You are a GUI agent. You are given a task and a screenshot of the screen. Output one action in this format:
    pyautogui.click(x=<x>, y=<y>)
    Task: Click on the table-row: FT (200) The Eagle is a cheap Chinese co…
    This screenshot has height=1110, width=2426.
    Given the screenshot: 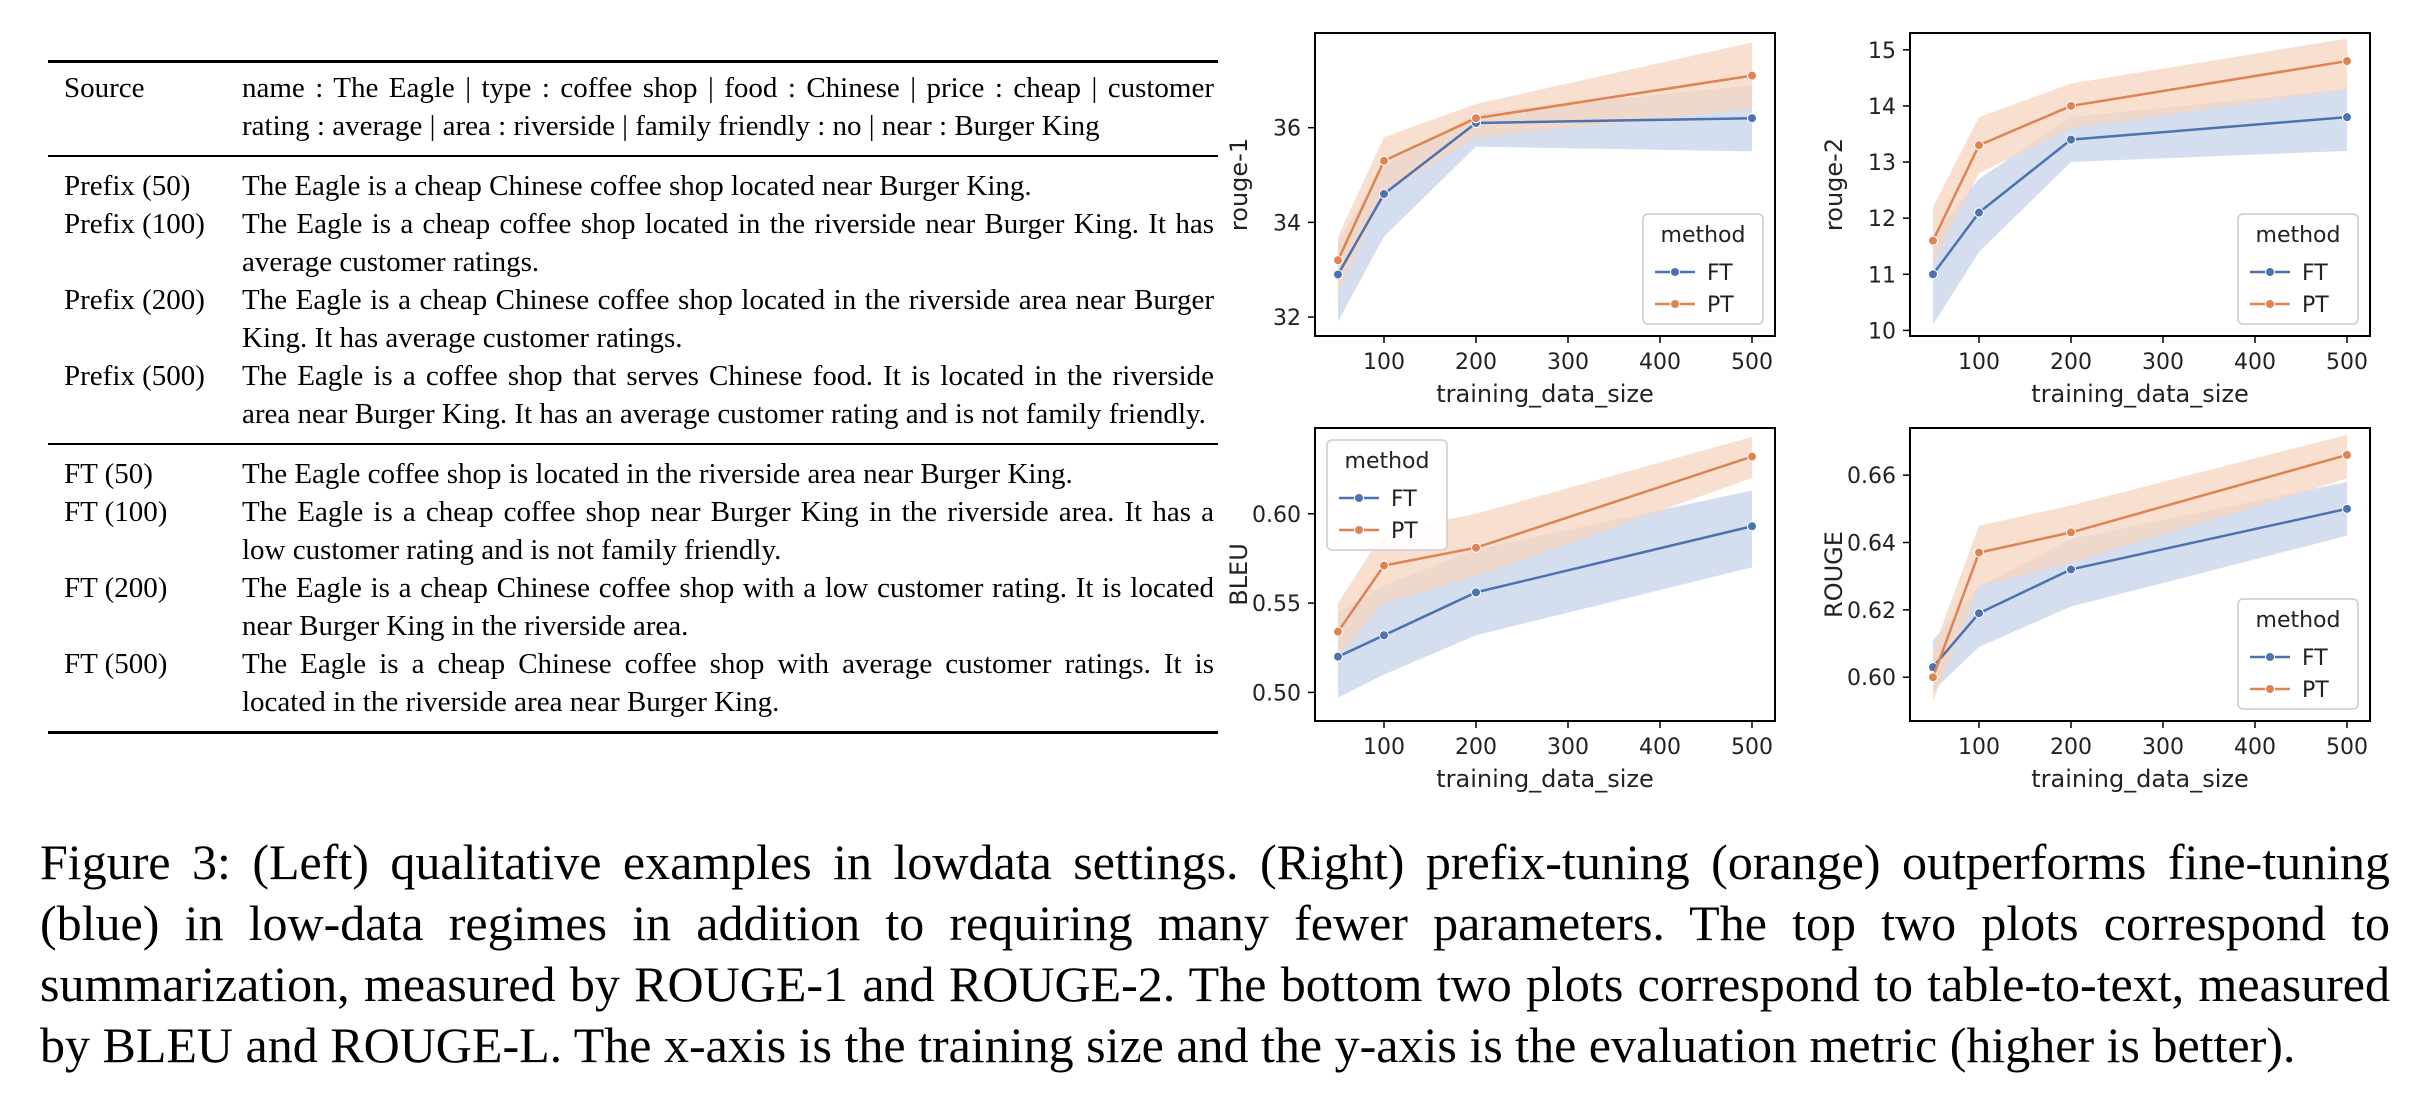 What is the action you would take?
    pyautogui.click(x=633, y=607)
    